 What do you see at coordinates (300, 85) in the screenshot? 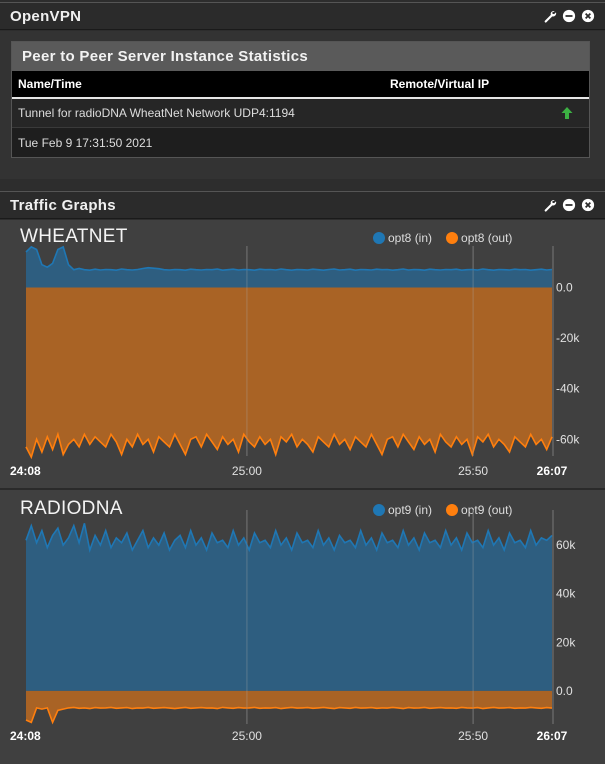
I see `stats-header-row: Name/Time Remote/Virtual IP` at bounding box center [300, 85].